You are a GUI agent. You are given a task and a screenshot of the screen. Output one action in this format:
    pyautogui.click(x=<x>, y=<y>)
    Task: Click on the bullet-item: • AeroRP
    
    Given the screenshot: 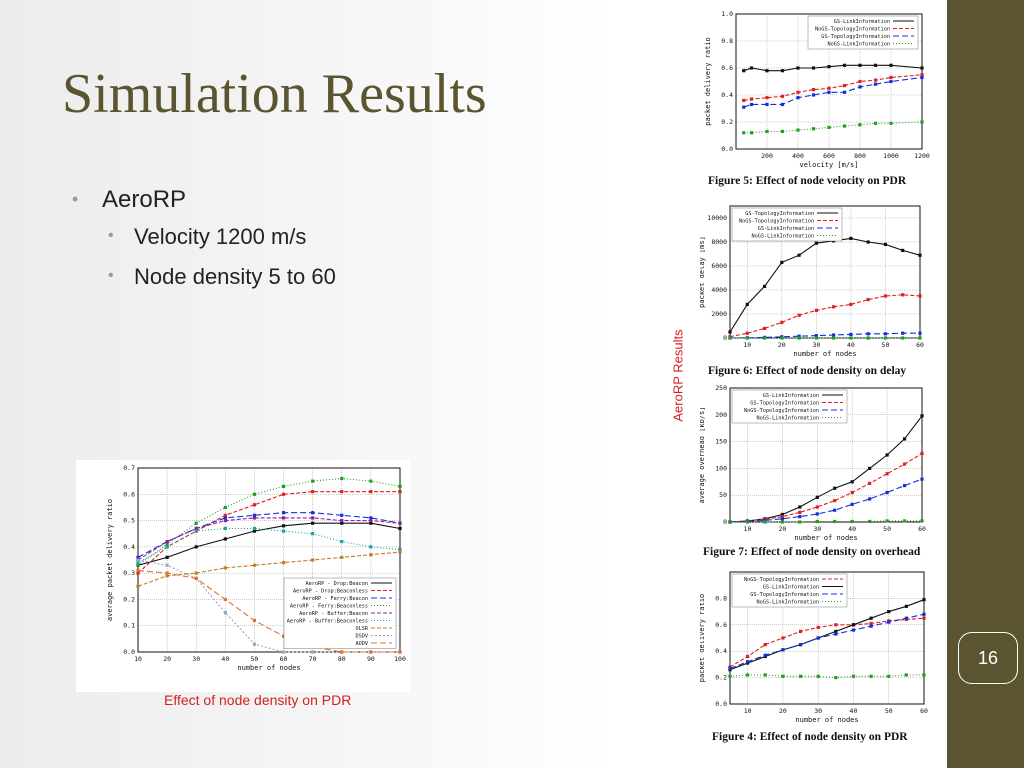 What is the action you would take?
    pyautogui.click(x=204, y=200)
    